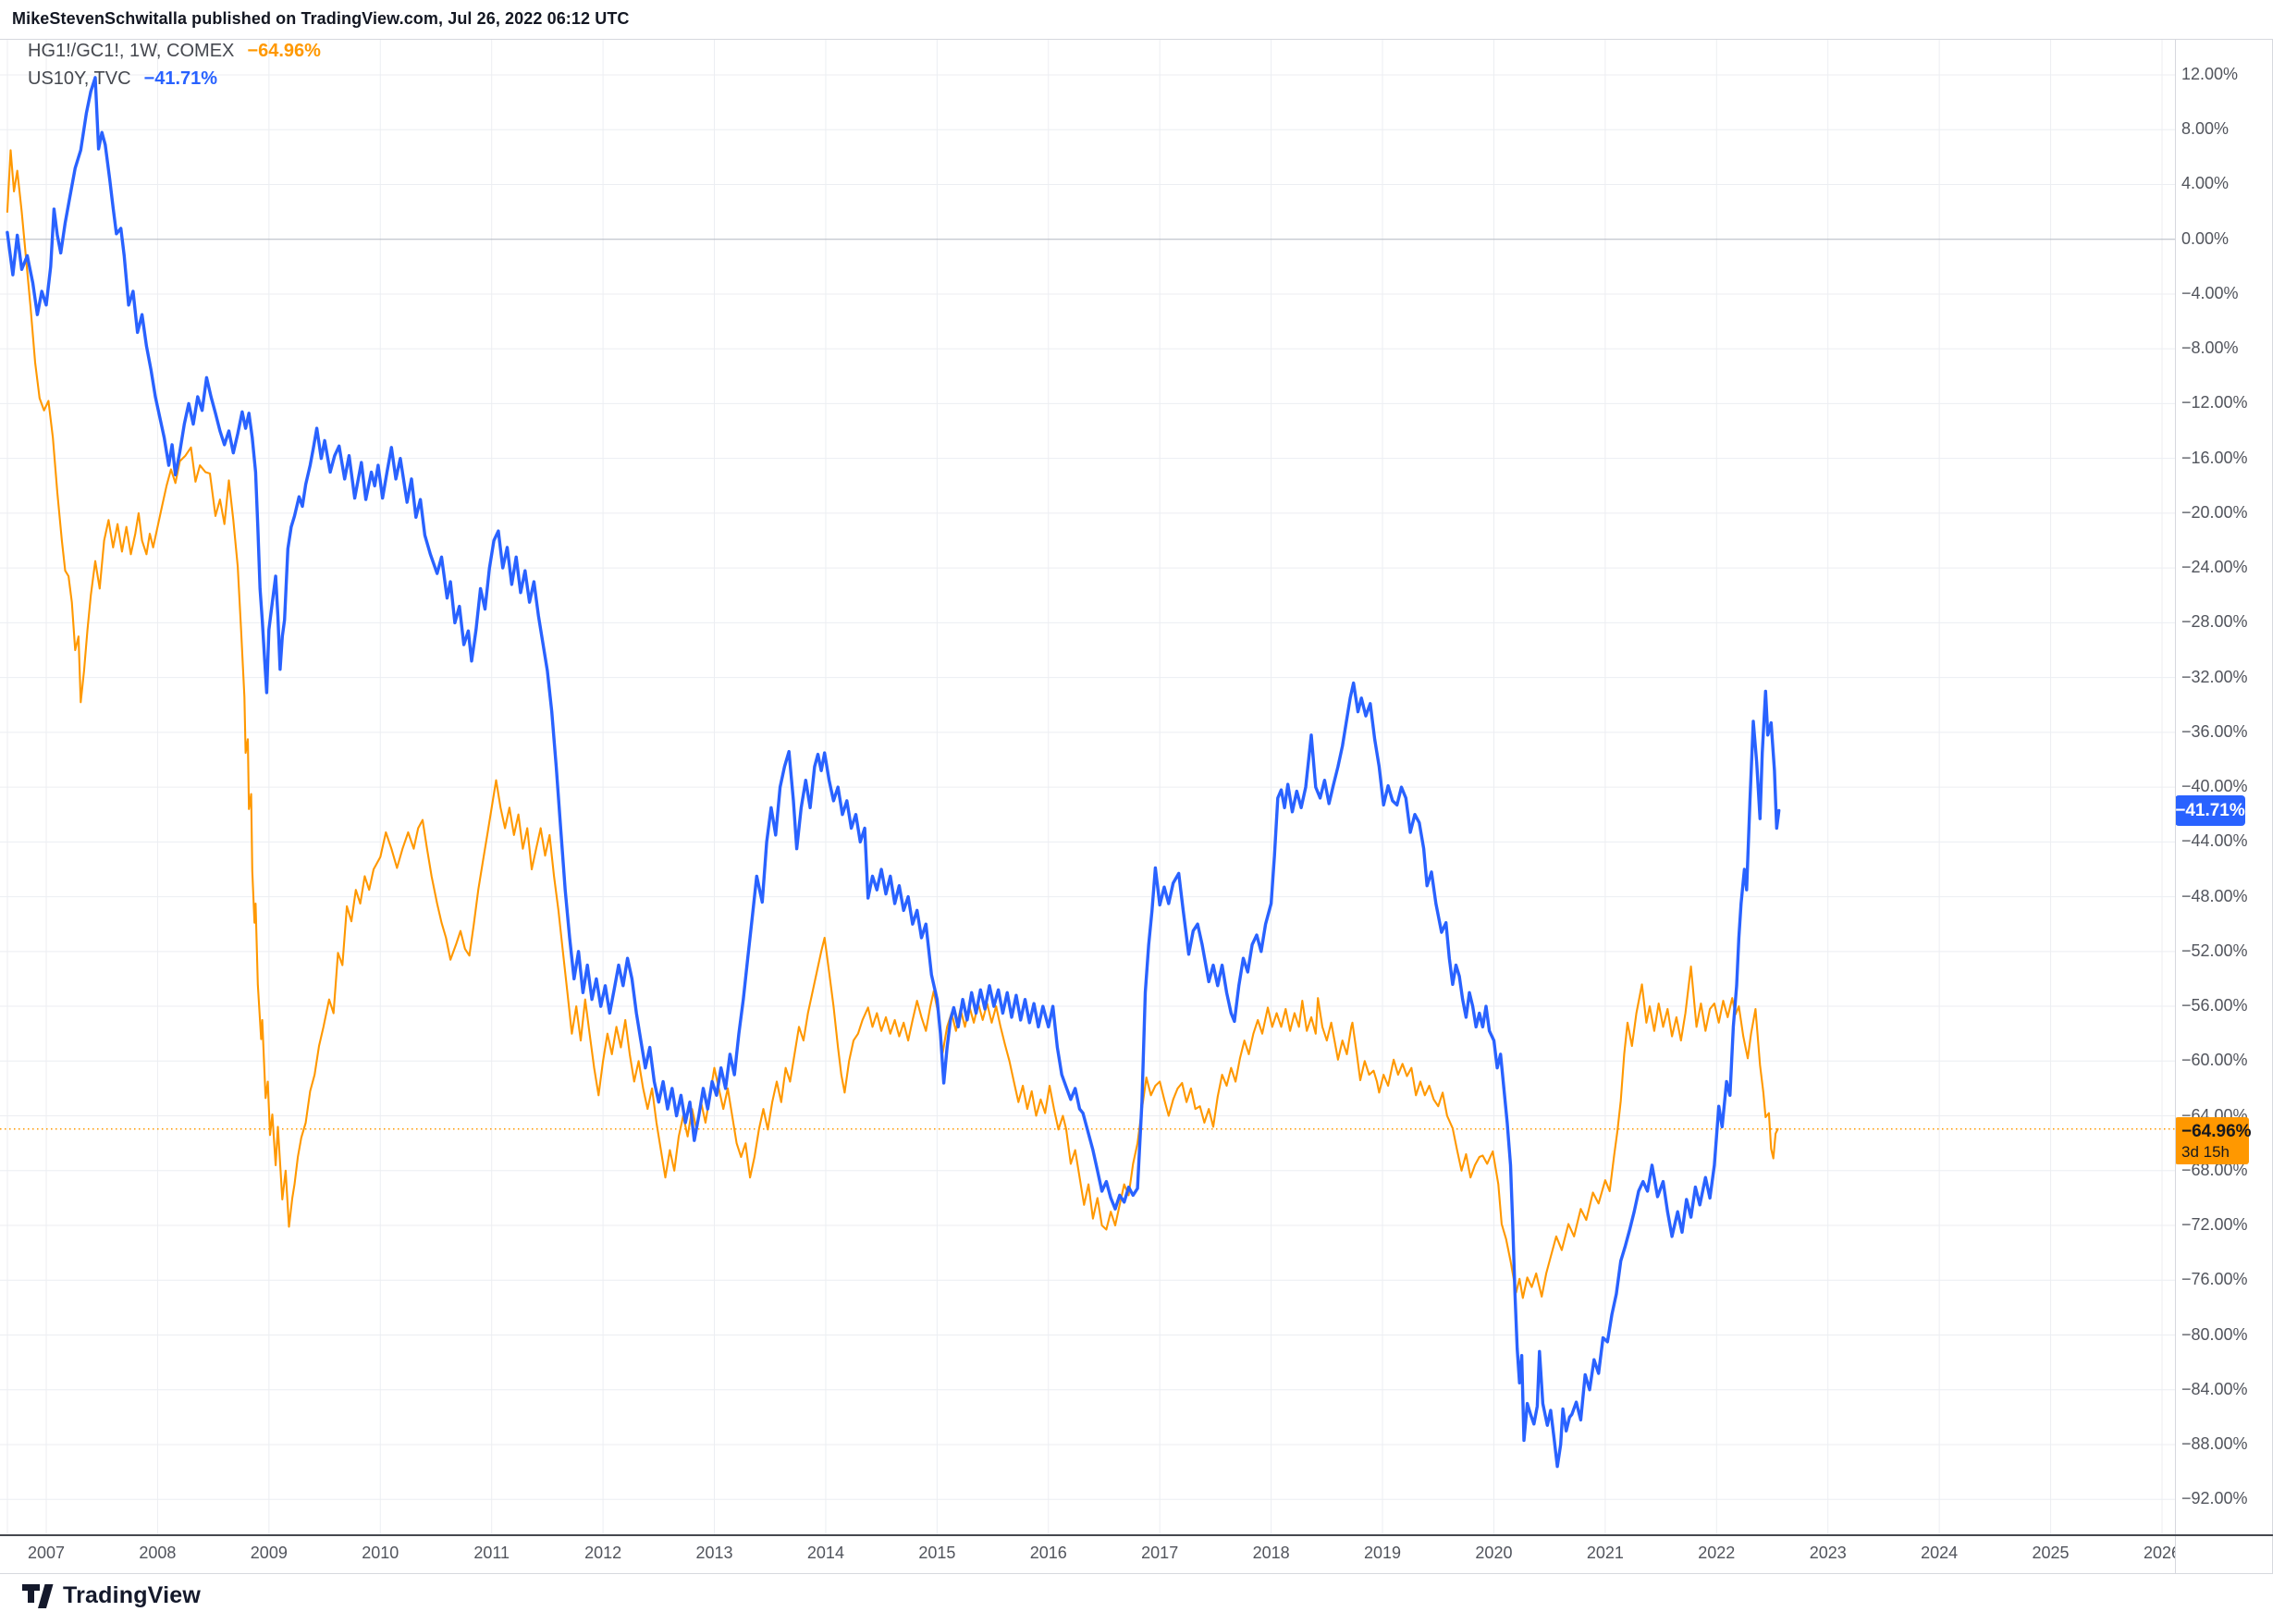 The height and width of the screenshot is (1624, 2285). What do you see at coordinates (1940, 1553) in the screenshot?
I see `time-tick-label: 2024` at bounding box center [1940, 1553].